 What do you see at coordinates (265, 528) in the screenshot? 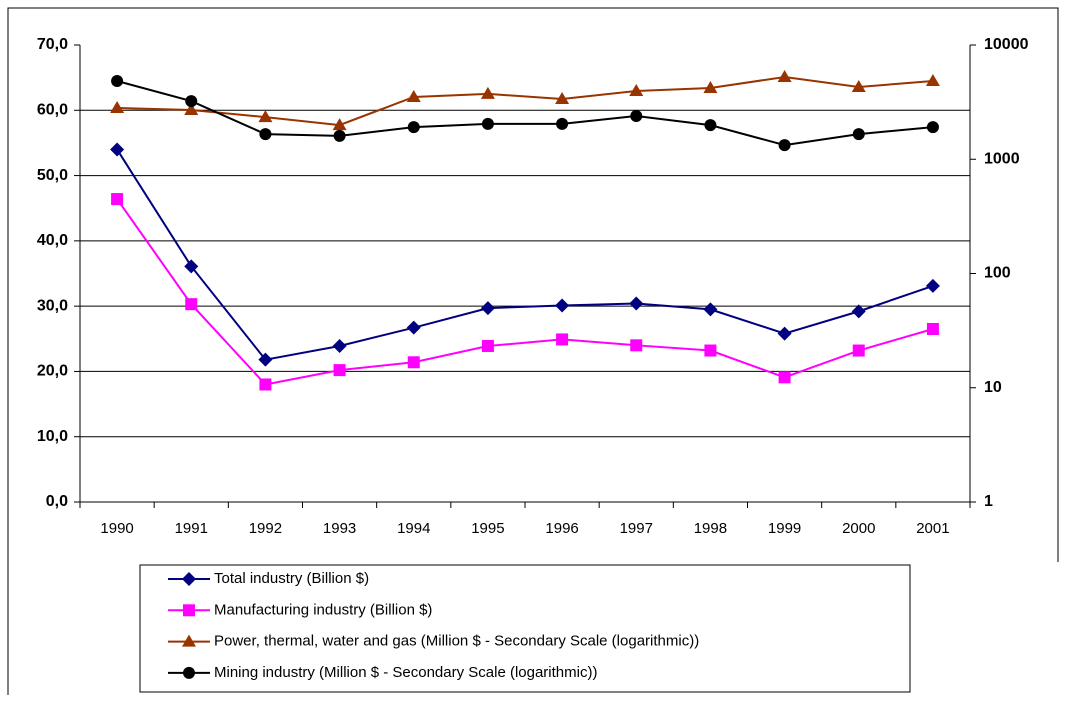
I see `x-tick-label: 1992` at bounding box center [265, 528].